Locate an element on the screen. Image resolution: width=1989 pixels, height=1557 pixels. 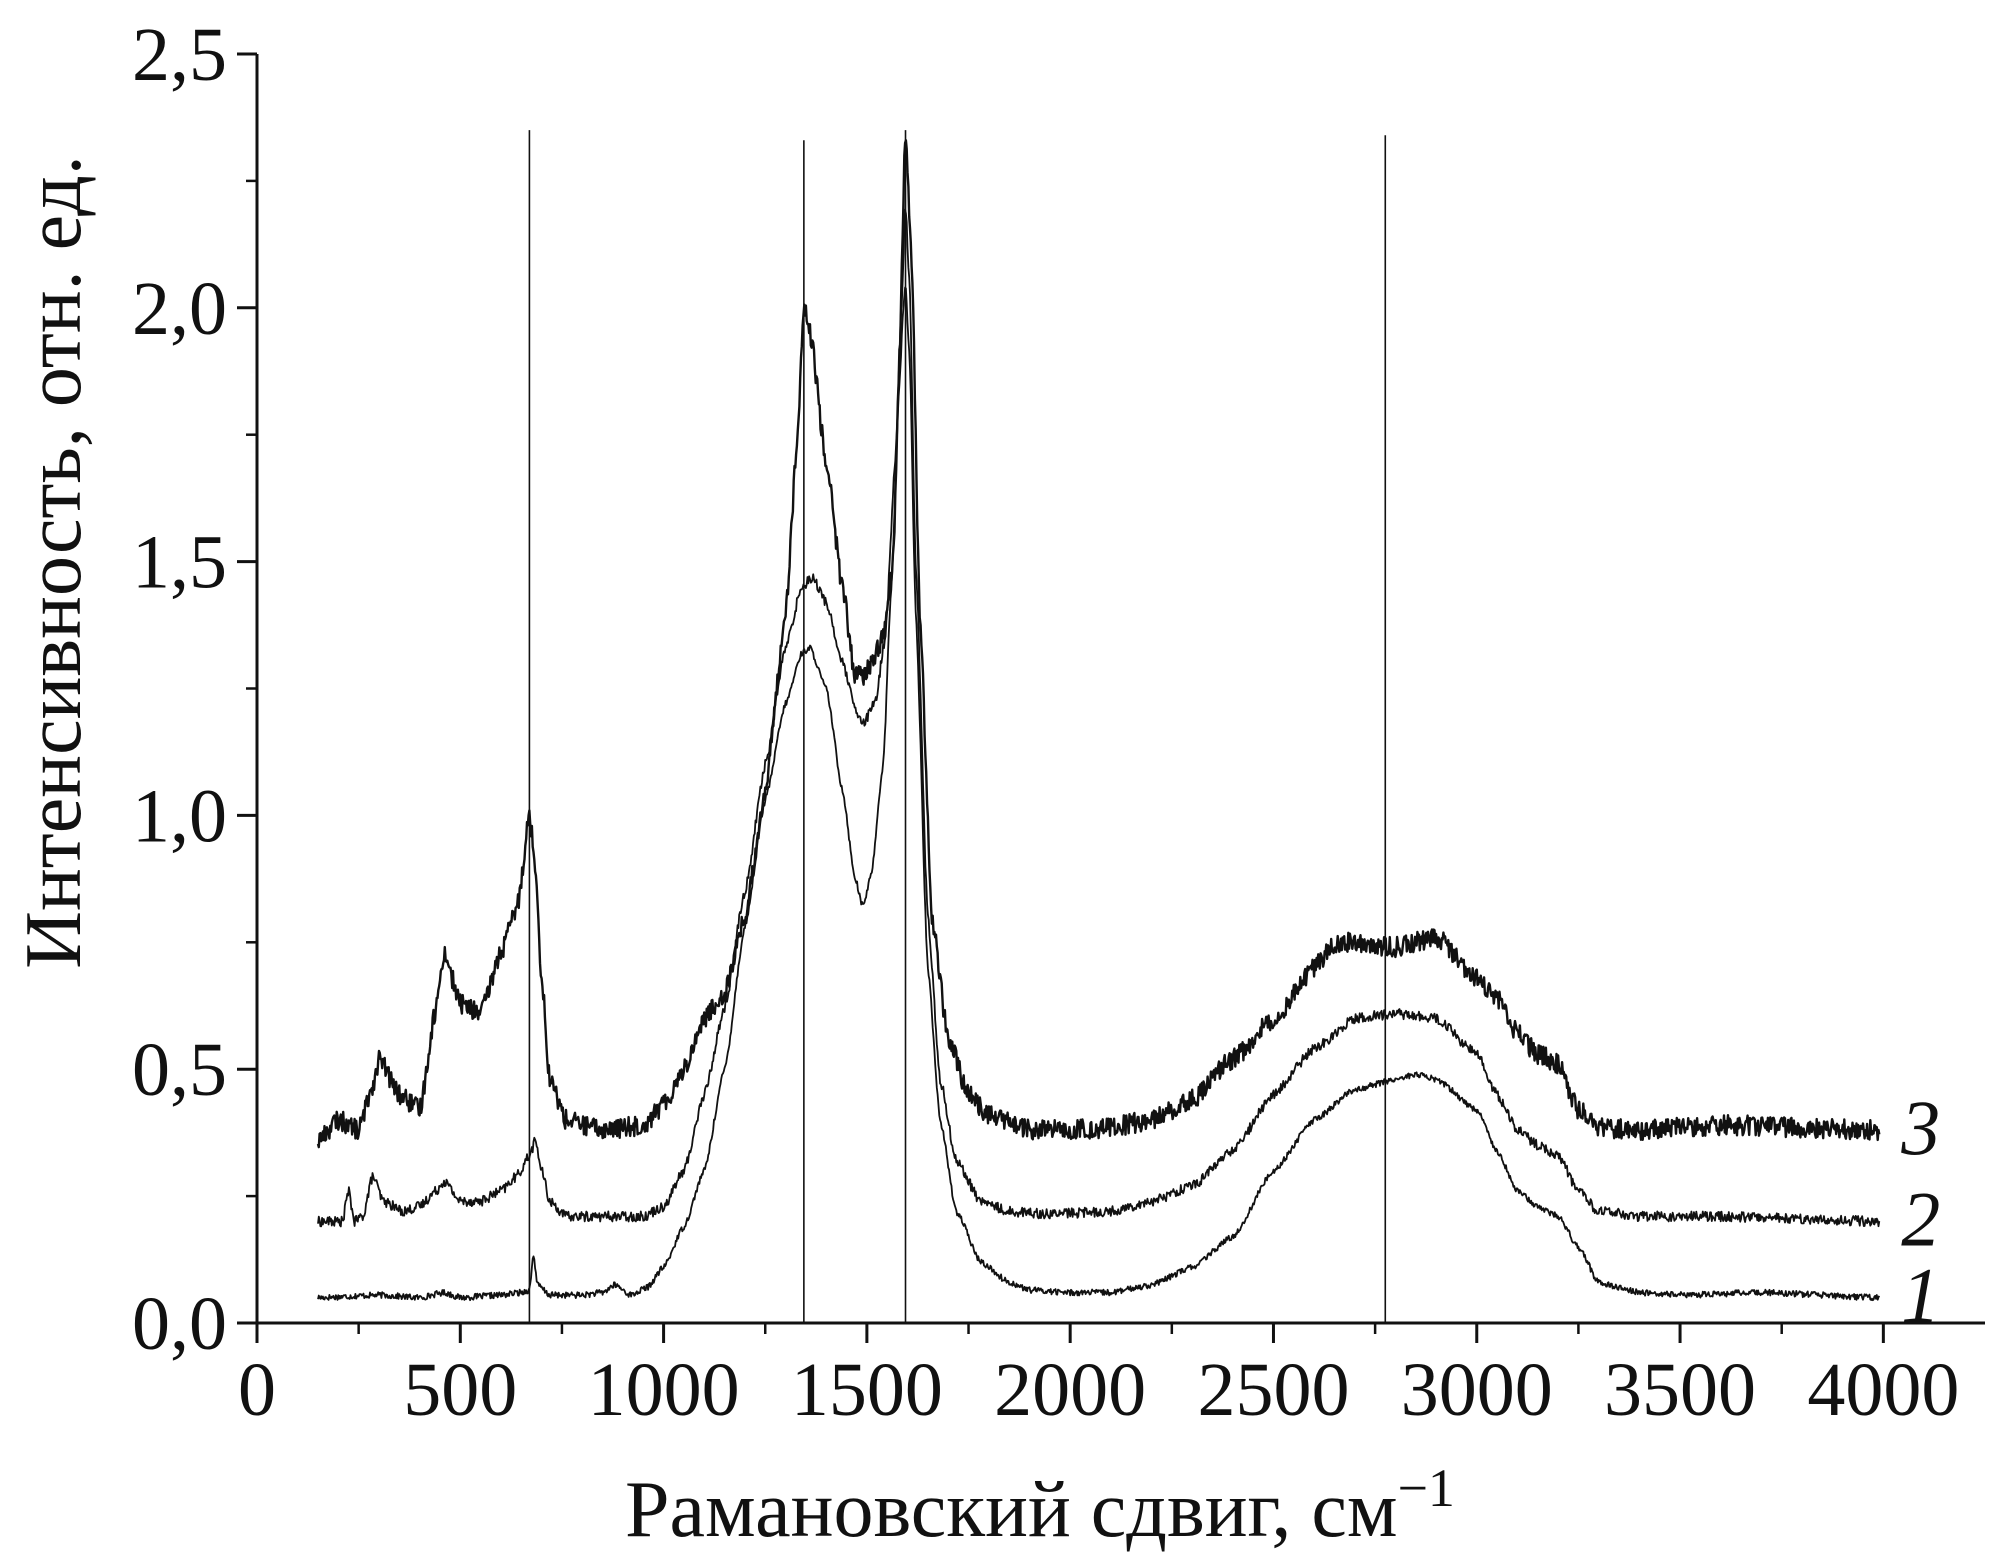
x-tick-label: 1500 is located at coordinates (867, 1390).